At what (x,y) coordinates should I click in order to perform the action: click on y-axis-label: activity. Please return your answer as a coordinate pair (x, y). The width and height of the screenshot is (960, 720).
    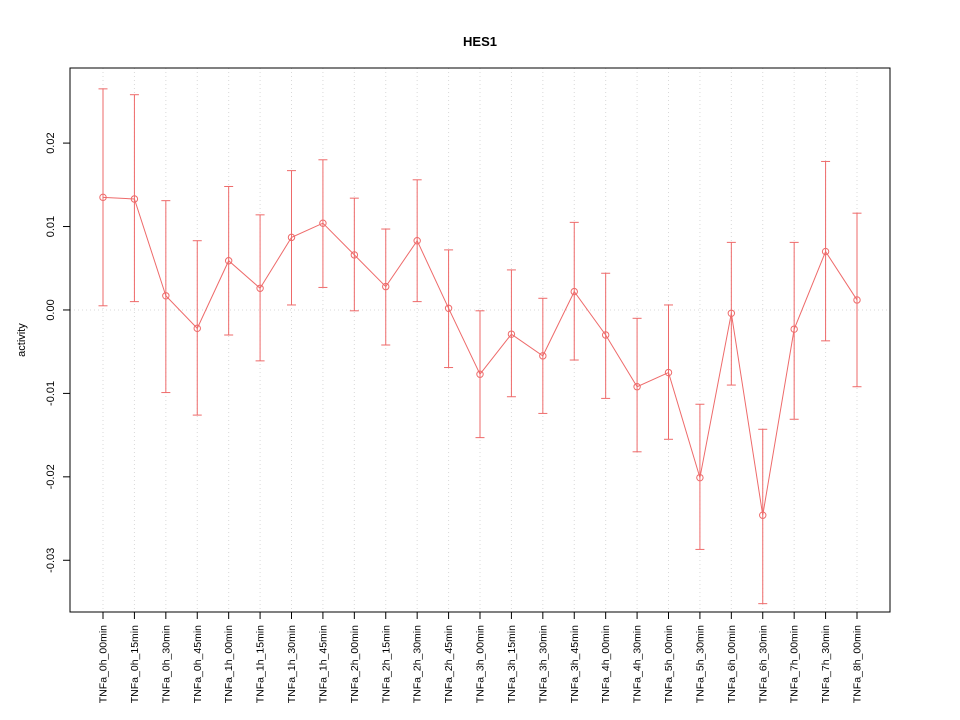
    Looking at the image, I should click on (22, 340).